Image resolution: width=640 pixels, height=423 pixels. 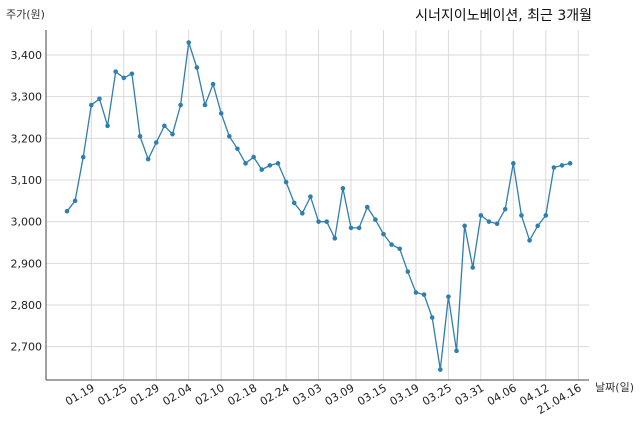 What do you see at coordinates (242, 394) in the screenshot?
I see `x-tick-label: 02.18` at bounding box center [242, 394].